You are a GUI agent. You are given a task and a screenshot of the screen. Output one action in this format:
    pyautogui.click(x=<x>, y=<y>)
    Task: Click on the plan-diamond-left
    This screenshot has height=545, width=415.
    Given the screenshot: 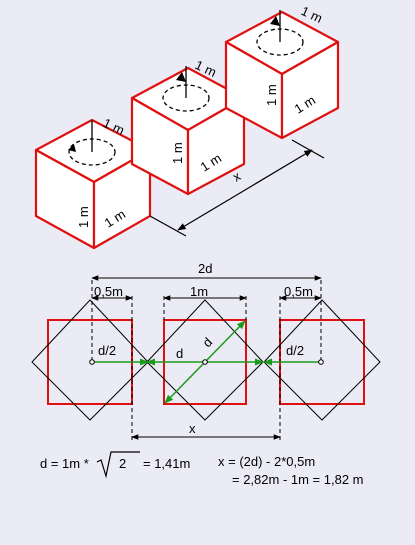 What is the action you would take?
    pyautogui.click(x=90, y=360)
    